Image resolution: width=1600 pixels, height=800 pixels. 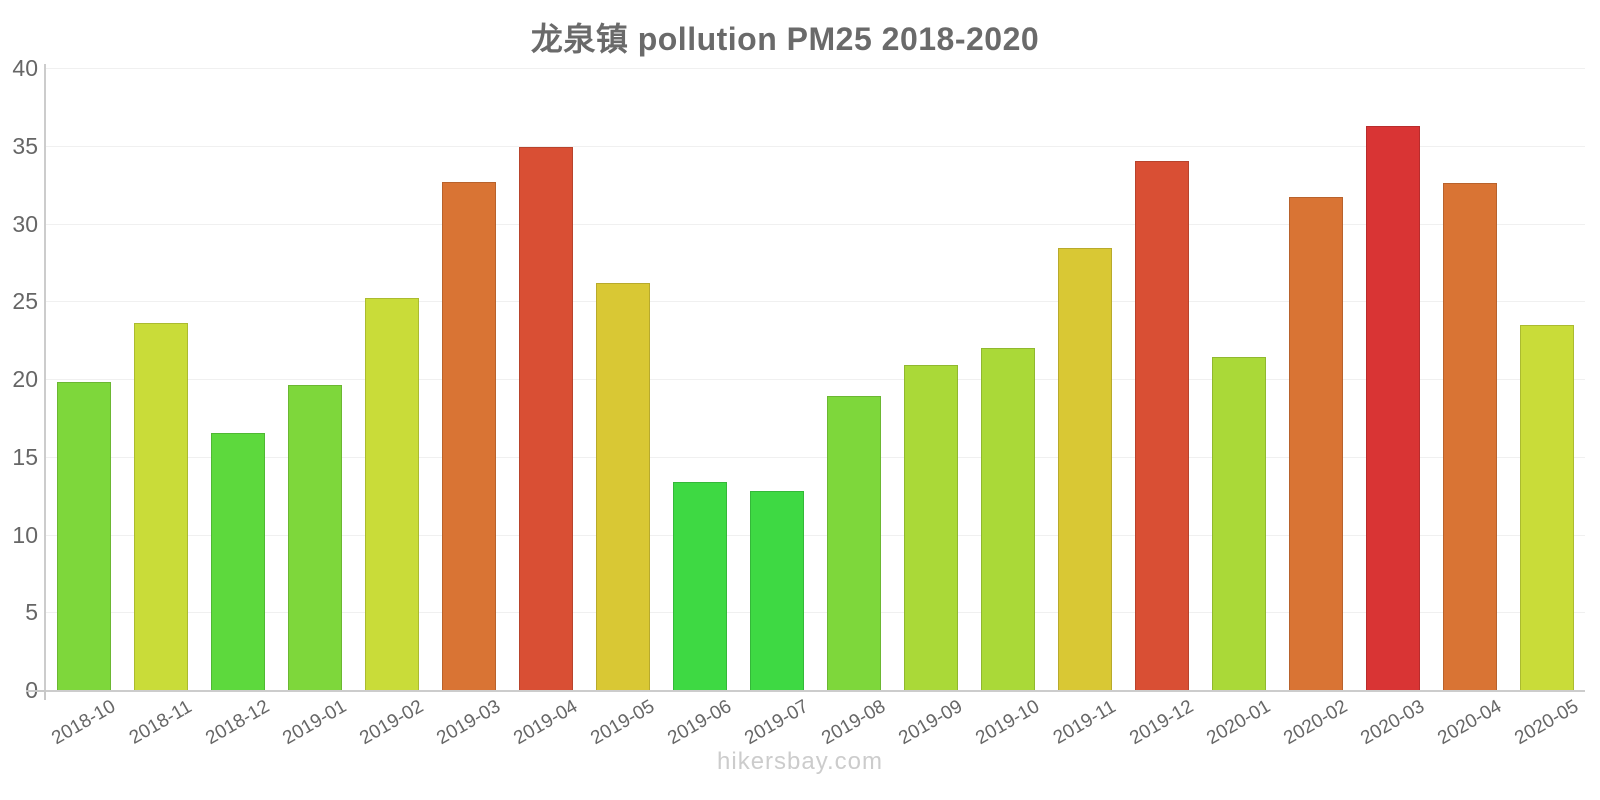 What do you see at coordinates (785, 39) in the screenshot?
I see `chart-title: 龙泉镇 pollution PM25 2018-2020` at bounding box center [785, 39].